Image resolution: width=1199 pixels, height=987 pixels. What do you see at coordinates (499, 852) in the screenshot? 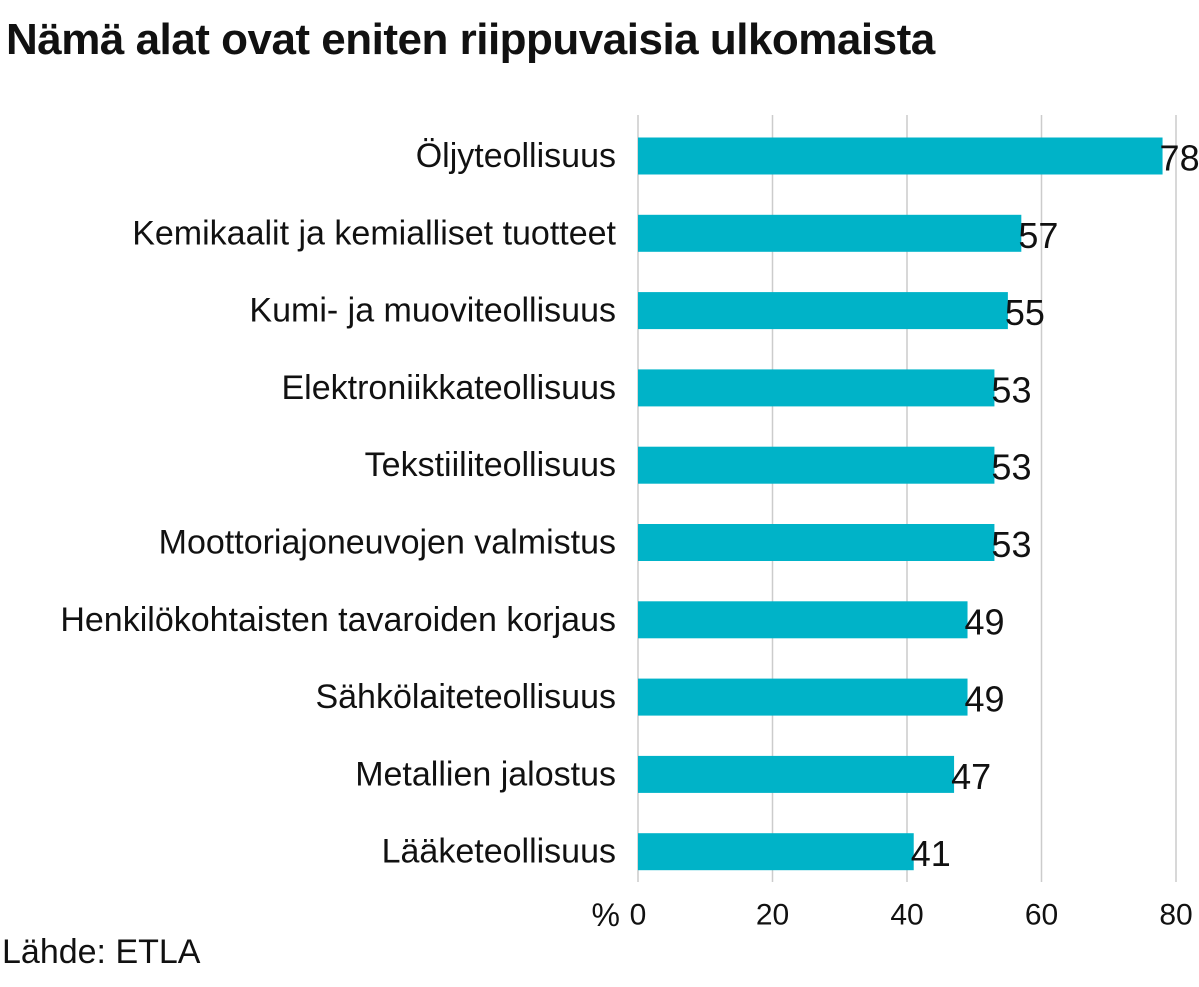
I see `category-label: Lääketeollisuus` at bounding box center [499, 852].